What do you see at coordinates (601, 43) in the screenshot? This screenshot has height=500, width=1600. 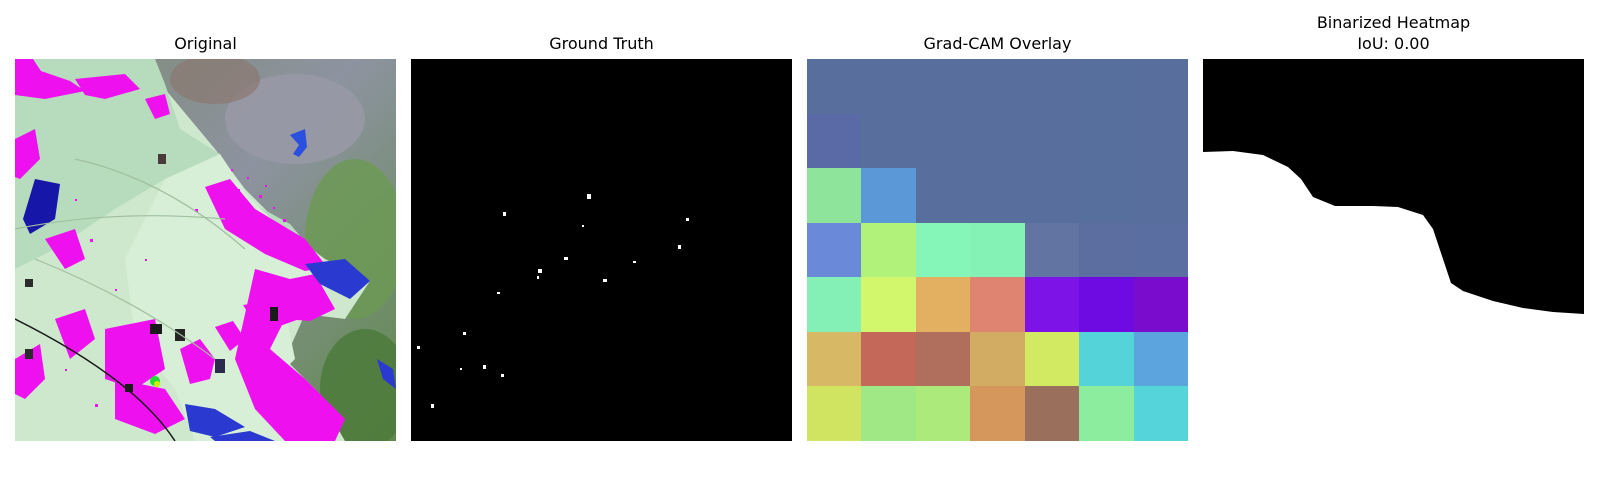 I see `panel-title-ground-truth: Ground Truth` at bounding box center [601, 43].